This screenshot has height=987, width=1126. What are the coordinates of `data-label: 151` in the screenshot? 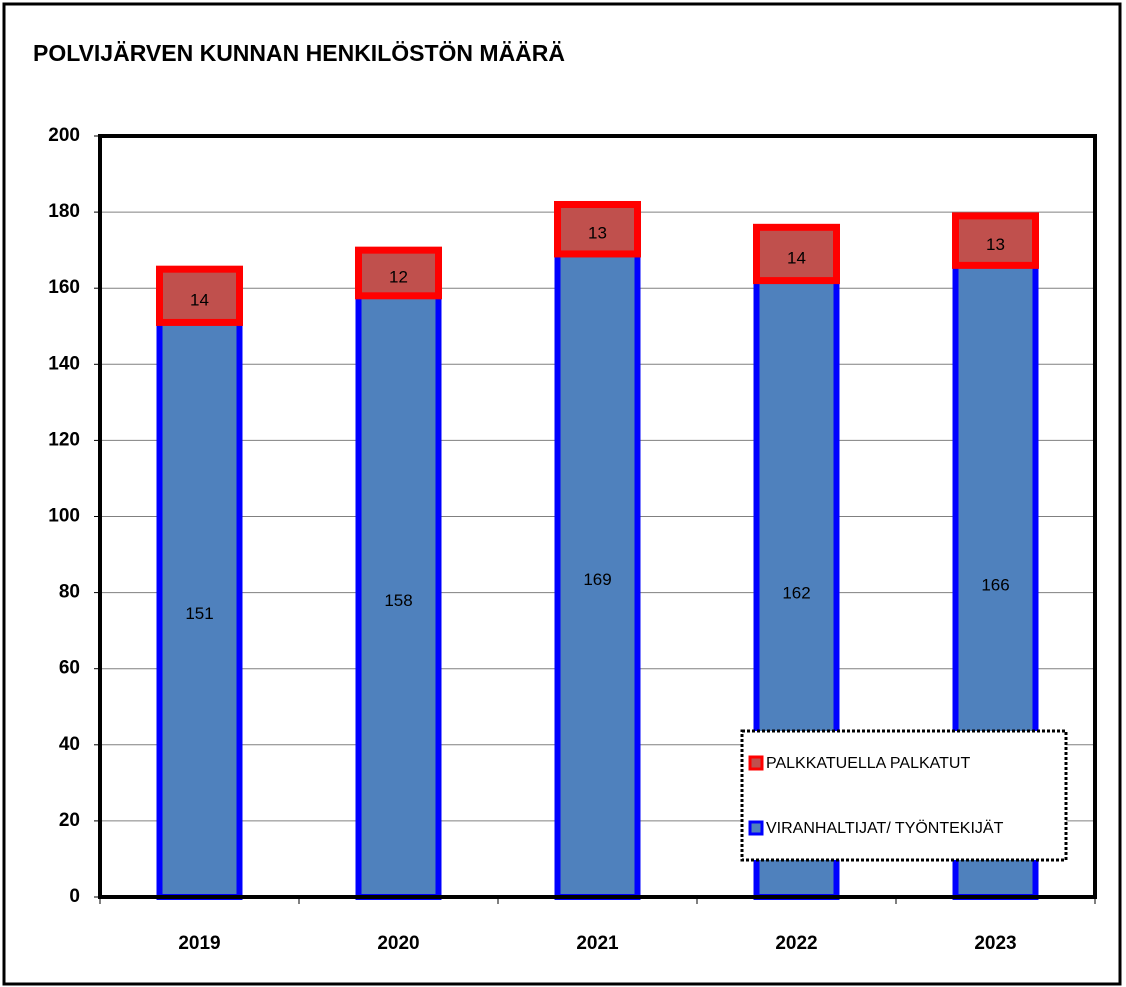 It's located at (199, 613).